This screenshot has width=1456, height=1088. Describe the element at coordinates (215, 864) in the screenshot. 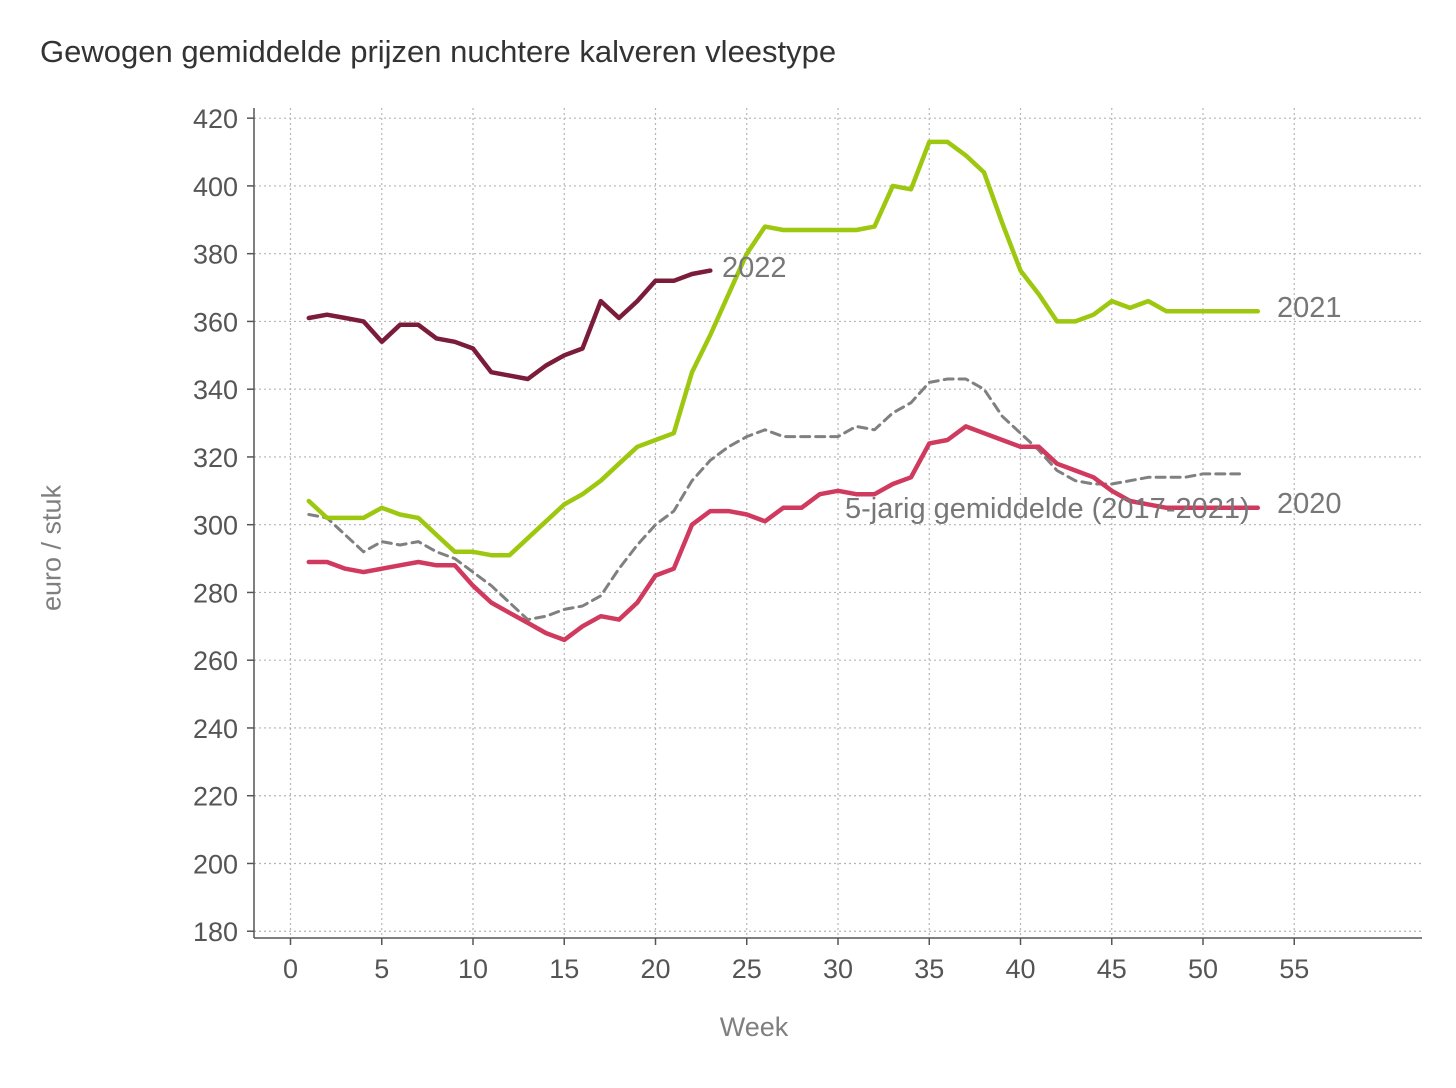

I see `y-tick-label: 200` at that location.